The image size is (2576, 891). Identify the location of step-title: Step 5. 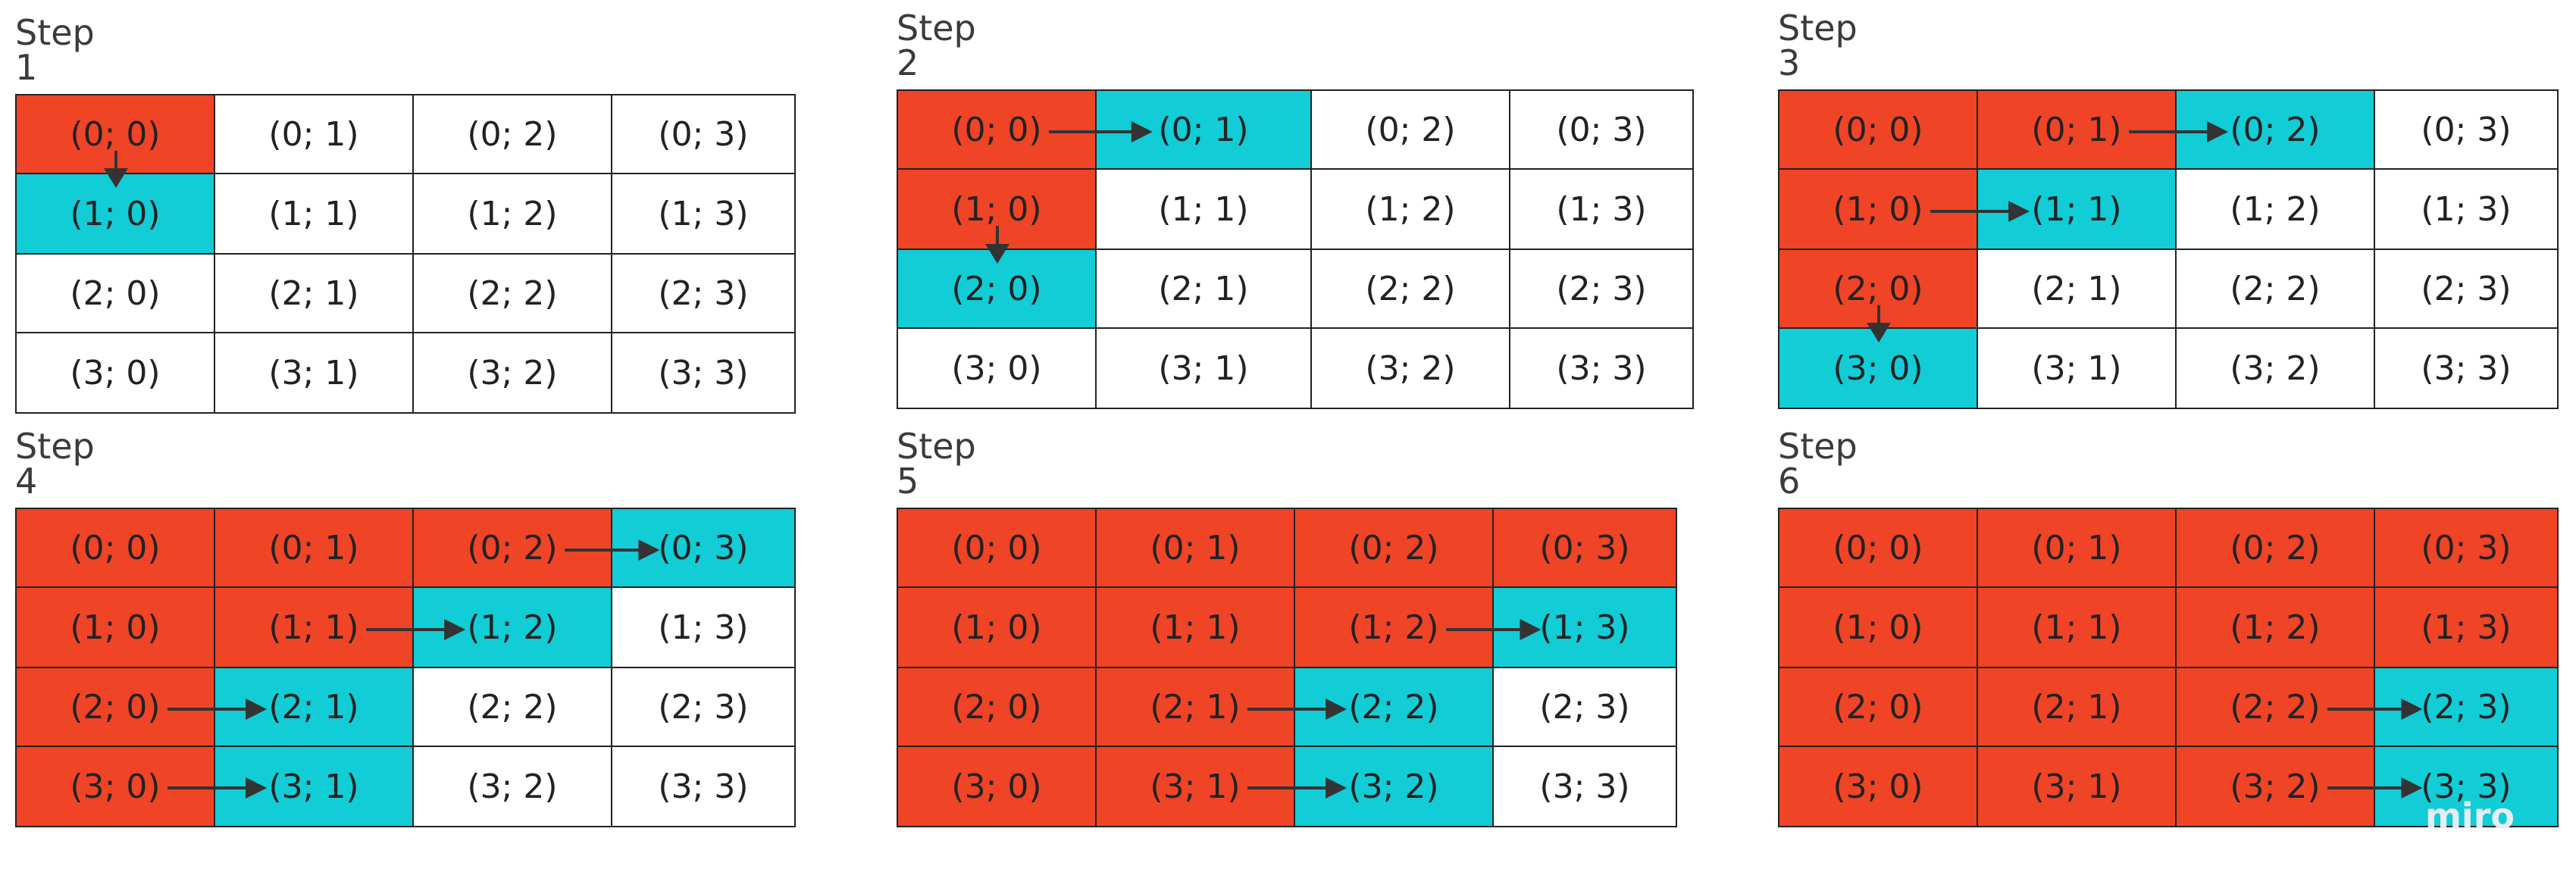
(937, 464).